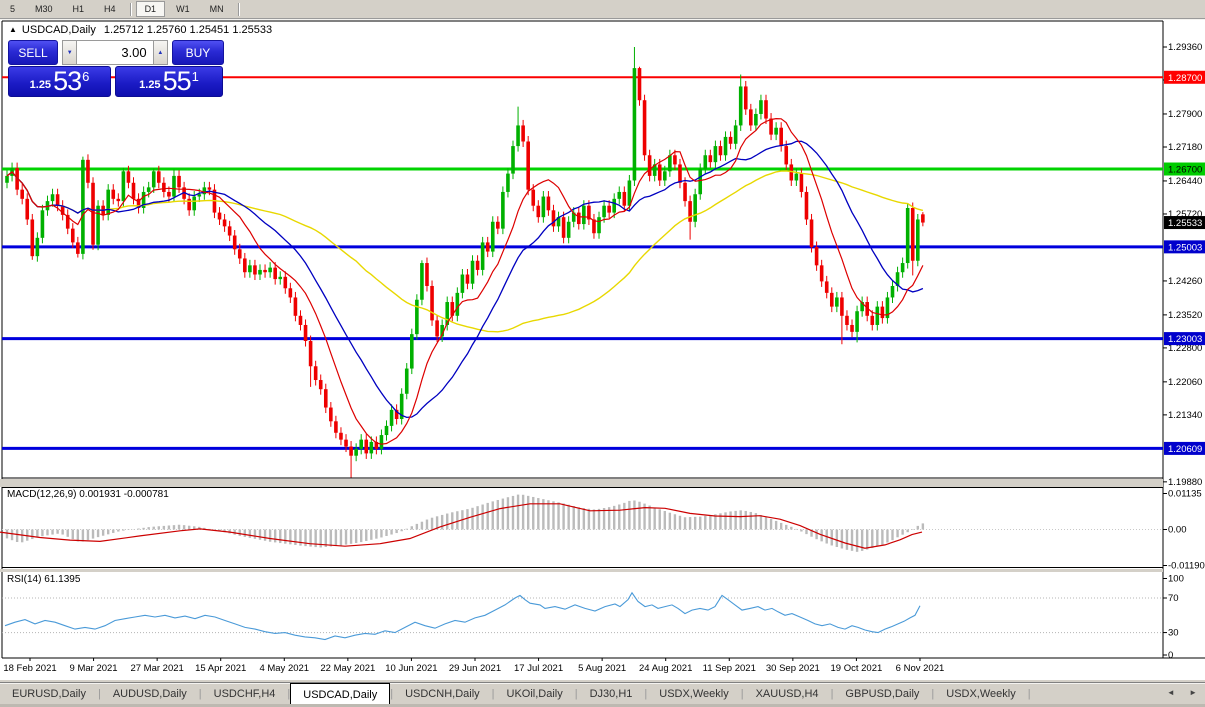 This screenshot has height=707, width=1205. What do you see at coordinates (44, 579) in the screenshot?
I see `rsi-indicator-label: RSI(14) 61.1395` at bounding box center [44, 579].